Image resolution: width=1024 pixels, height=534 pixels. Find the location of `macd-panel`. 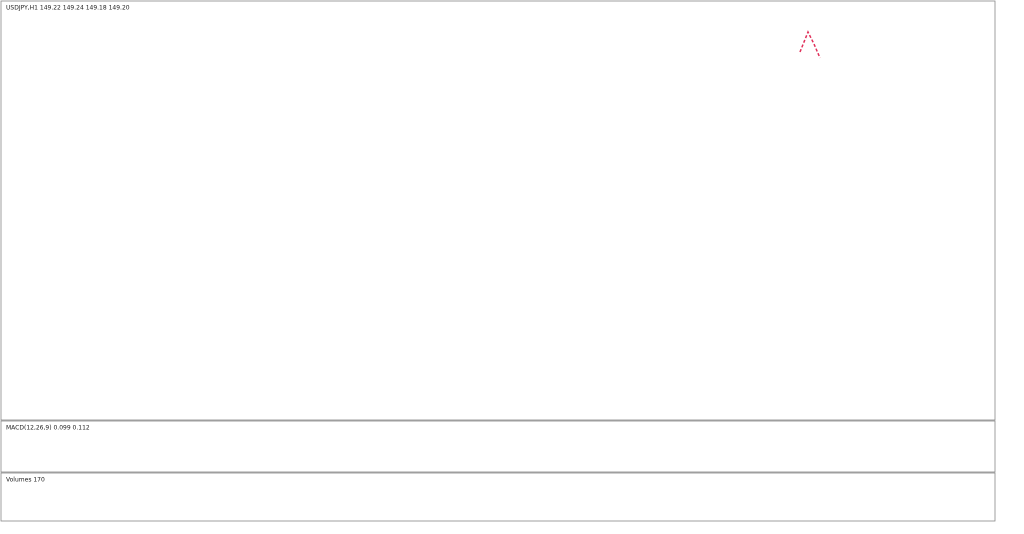

macd-panel is located at coordinates (498, 446).